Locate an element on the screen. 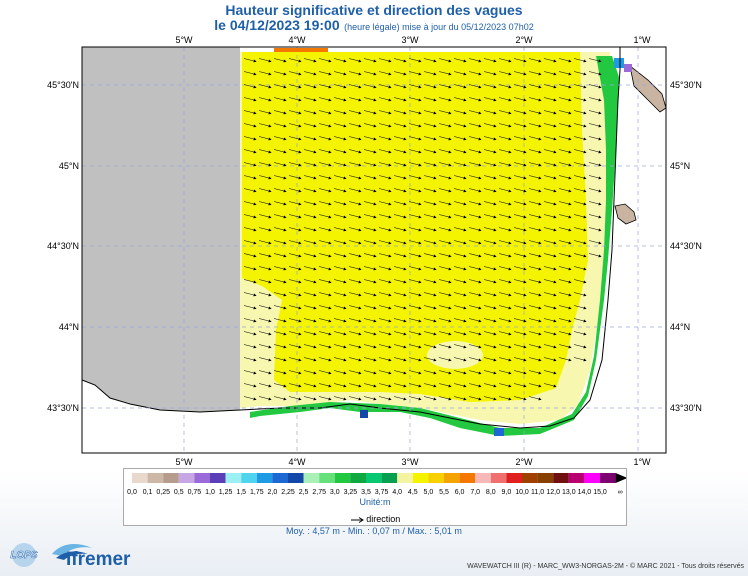 The image size is (748, 576). legend-tick-label: 0,25 is located at coordinates (163, 492).